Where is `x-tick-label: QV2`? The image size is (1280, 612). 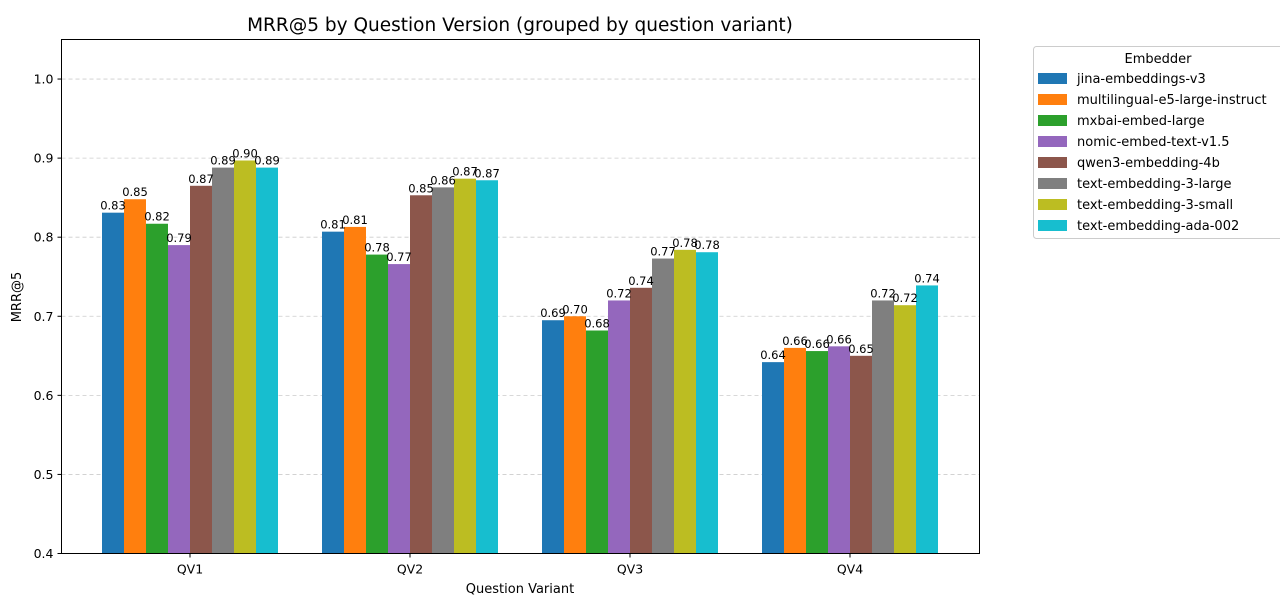 x-tick-label: QV2 is located at coordinates (410, 569).